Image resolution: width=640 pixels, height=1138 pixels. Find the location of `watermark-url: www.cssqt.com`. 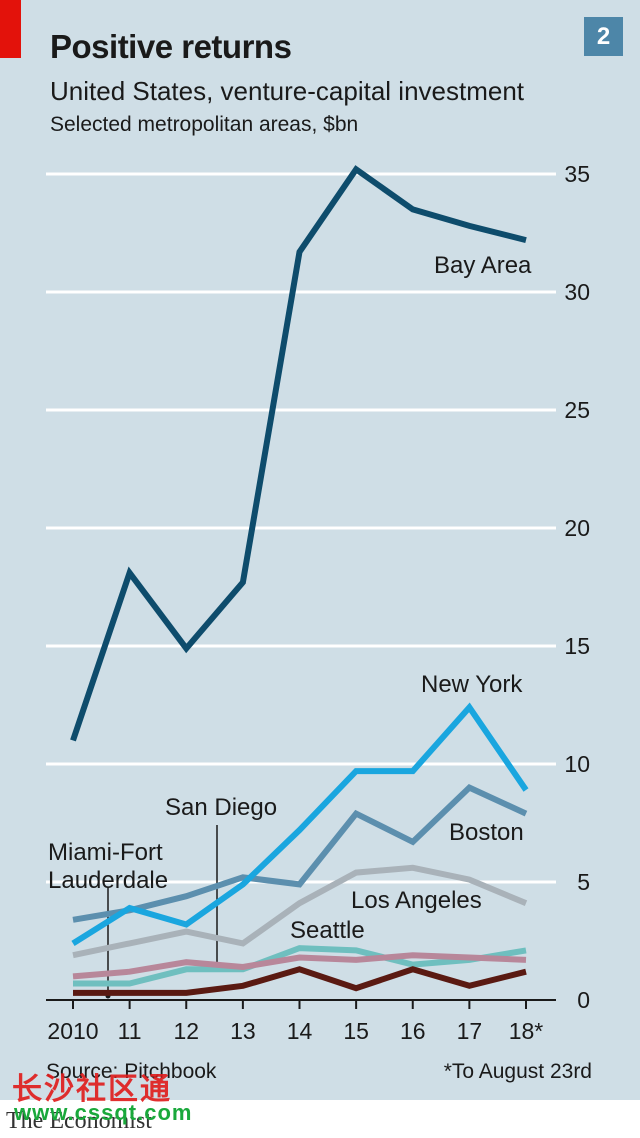

watermark-url: www.cssqt.com is located at coordinates (103, 1112).